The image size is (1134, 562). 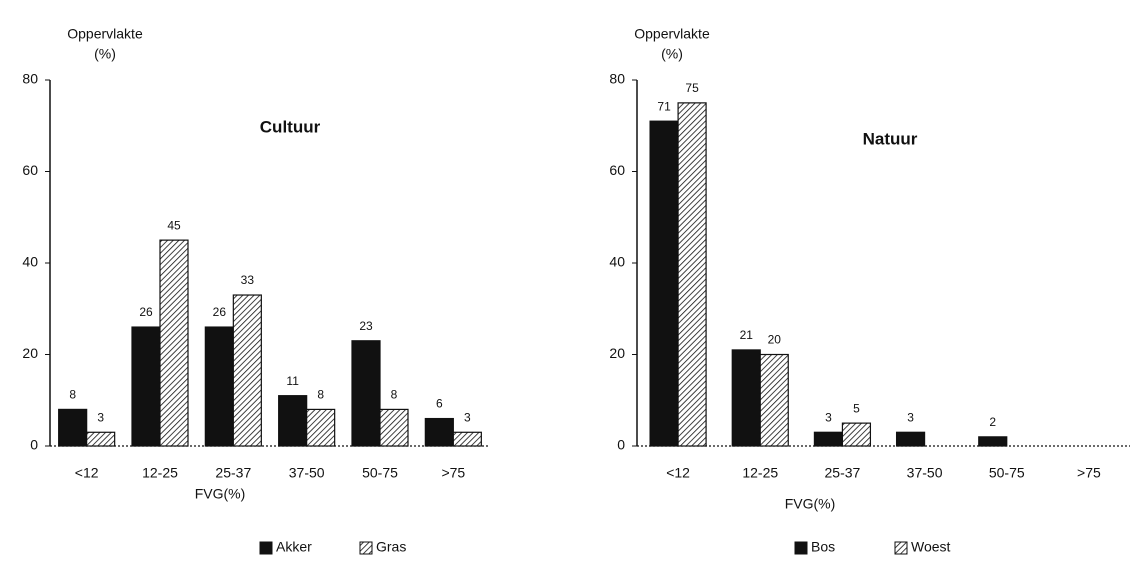 What do you see at coordinates (692, 88) in the screenshot?
I see `data-label: 75` at bounding box center [692, 88].